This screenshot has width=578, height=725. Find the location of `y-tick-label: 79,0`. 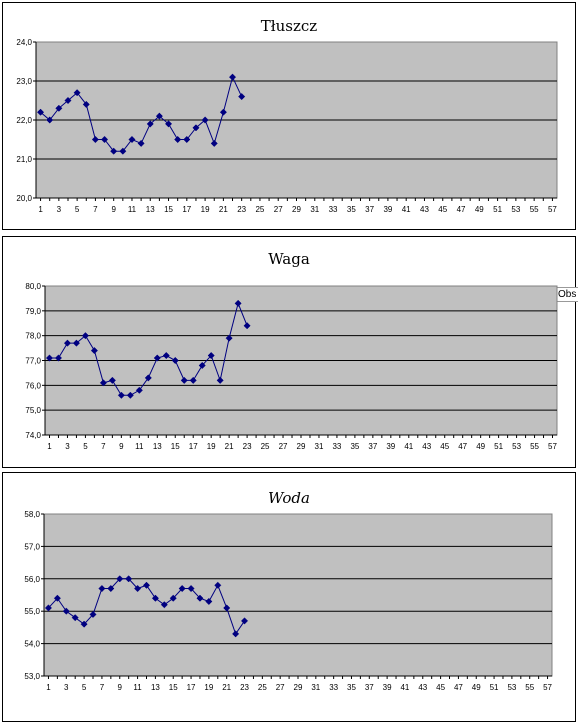

y-tick-label: 79,0 is located at coordinates (33, 311).